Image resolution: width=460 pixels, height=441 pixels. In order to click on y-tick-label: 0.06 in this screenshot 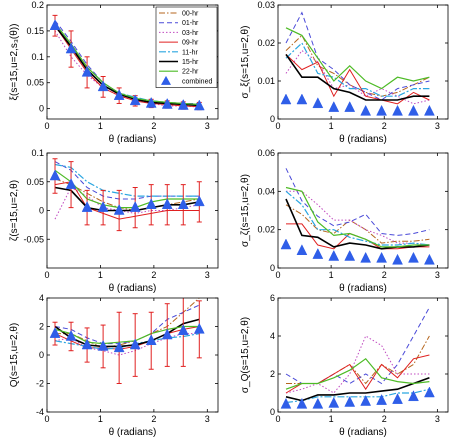, I will do `click(266, 153)`.